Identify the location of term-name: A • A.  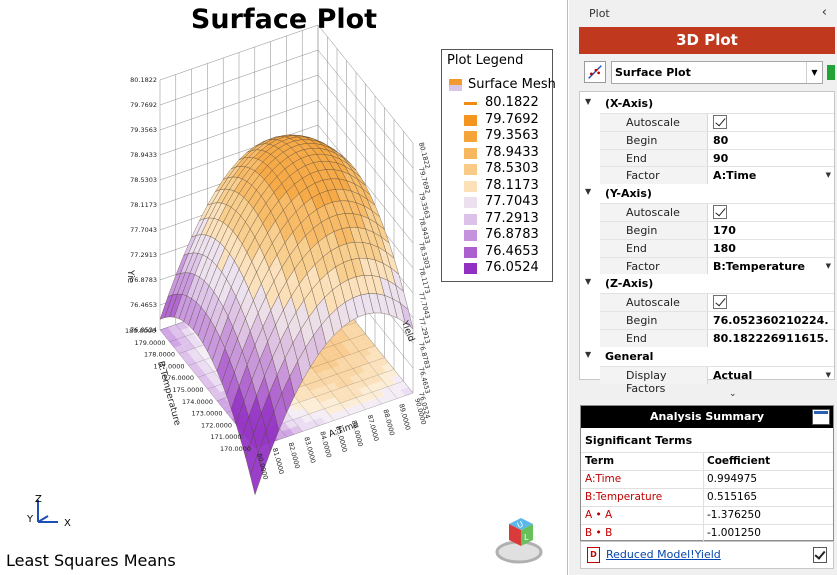
(599, 515).